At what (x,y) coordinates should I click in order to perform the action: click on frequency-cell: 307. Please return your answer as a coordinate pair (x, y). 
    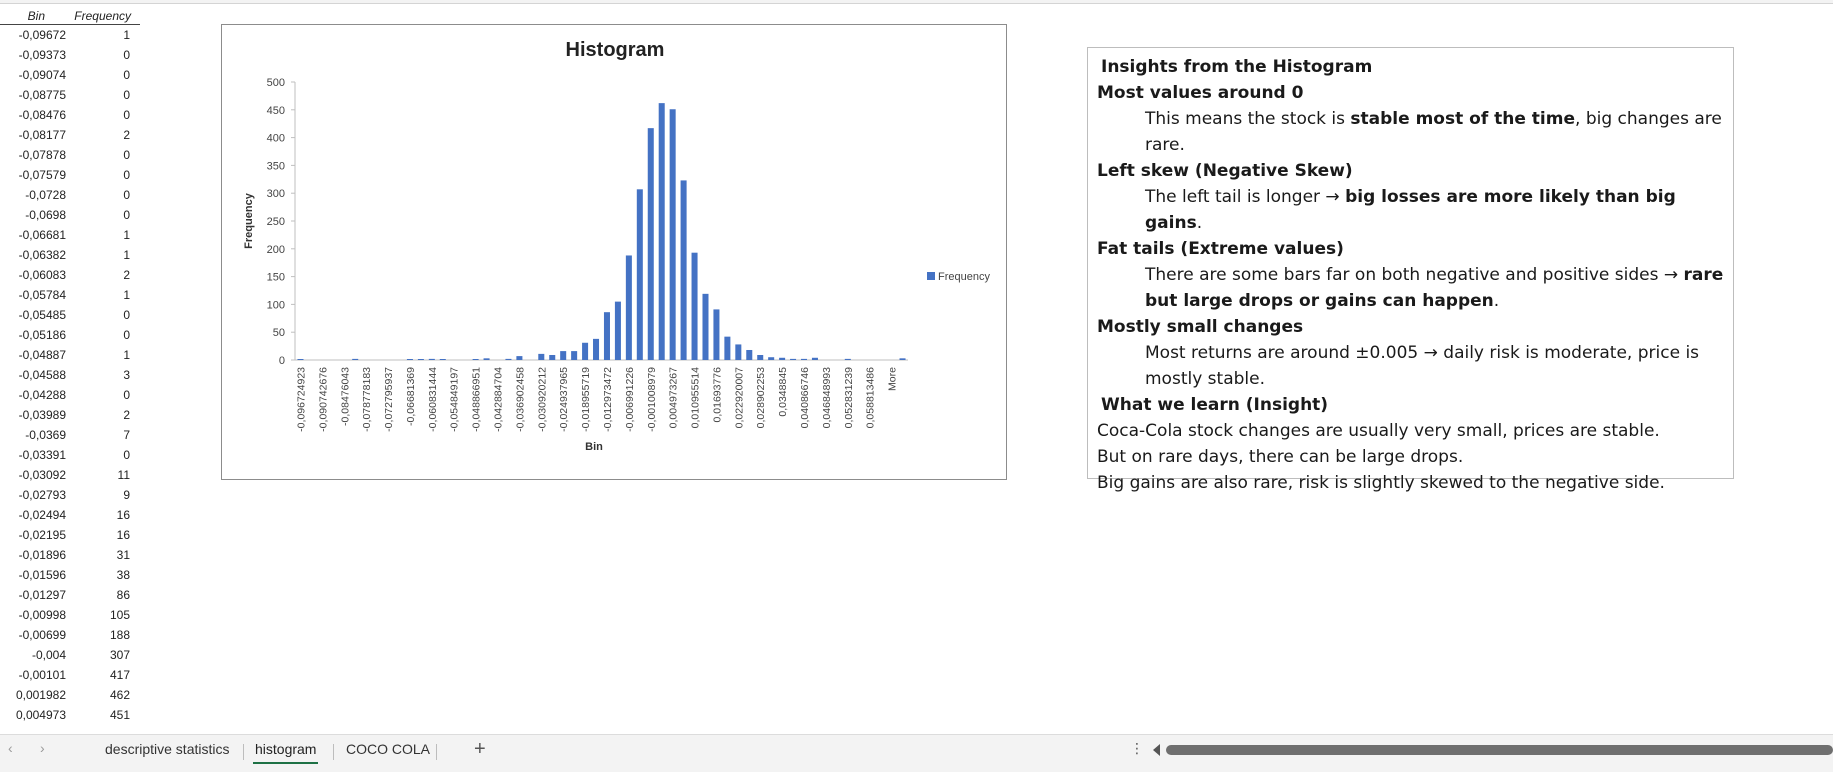
    Looking at the image, I should click on (119, 655).